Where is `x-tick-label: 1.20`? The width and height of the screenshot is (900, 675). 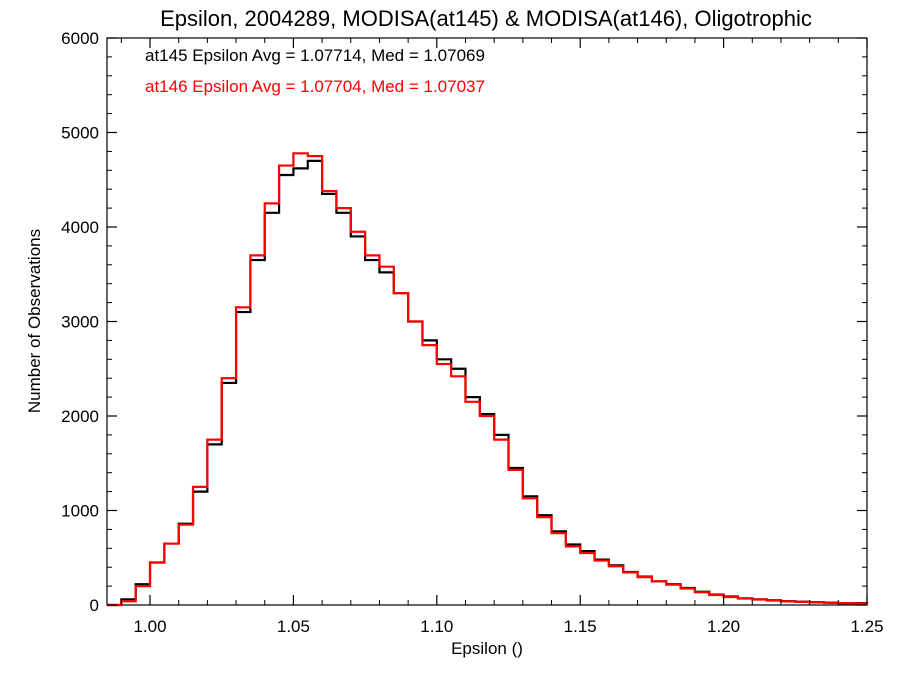 x-tick-label: 1.20 is located at coordinates (723, 626).